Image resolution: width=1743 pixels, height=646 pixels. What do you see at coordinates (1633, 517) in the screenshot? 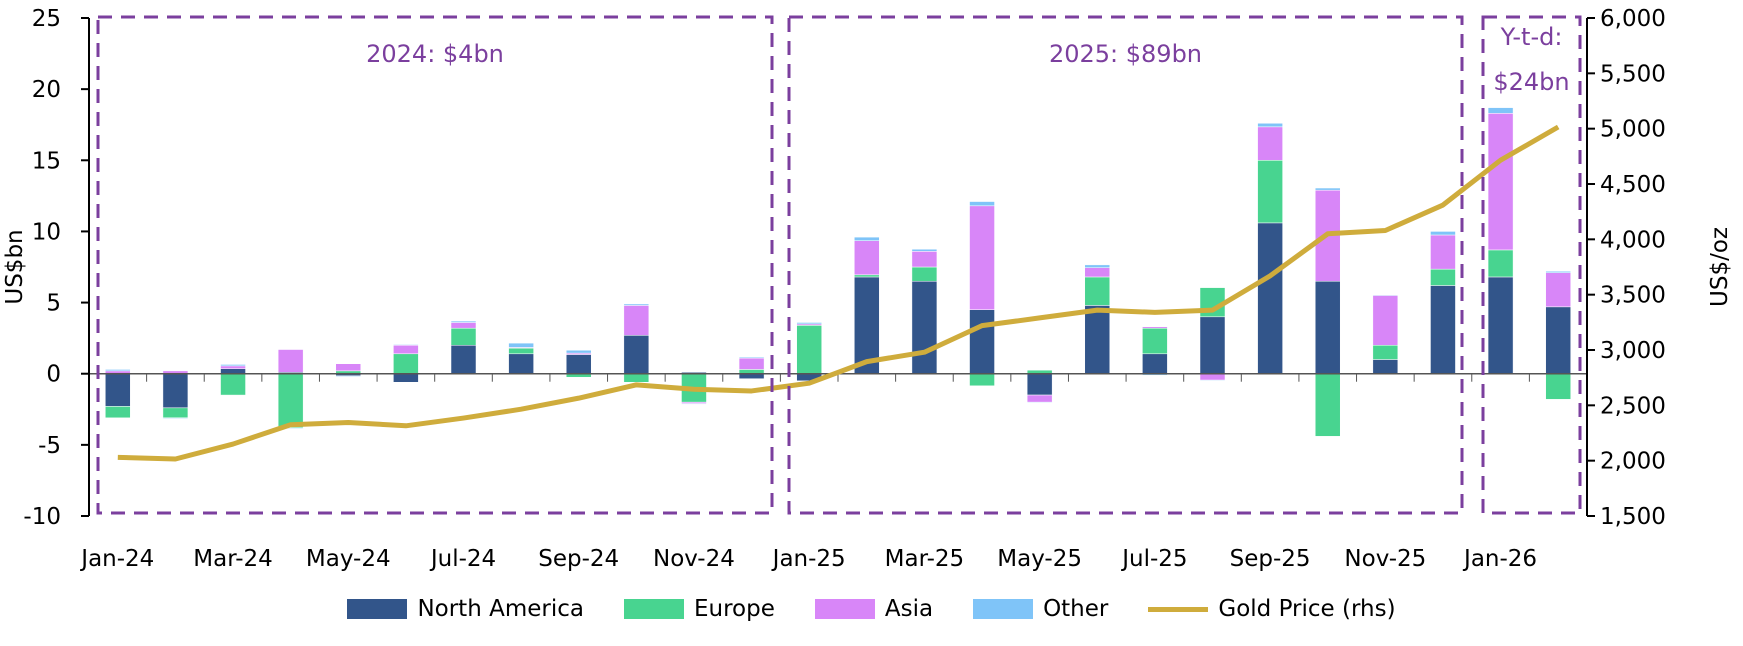
I see `y-tick-label-right: 1,500` at bounding box center [1633, 517].